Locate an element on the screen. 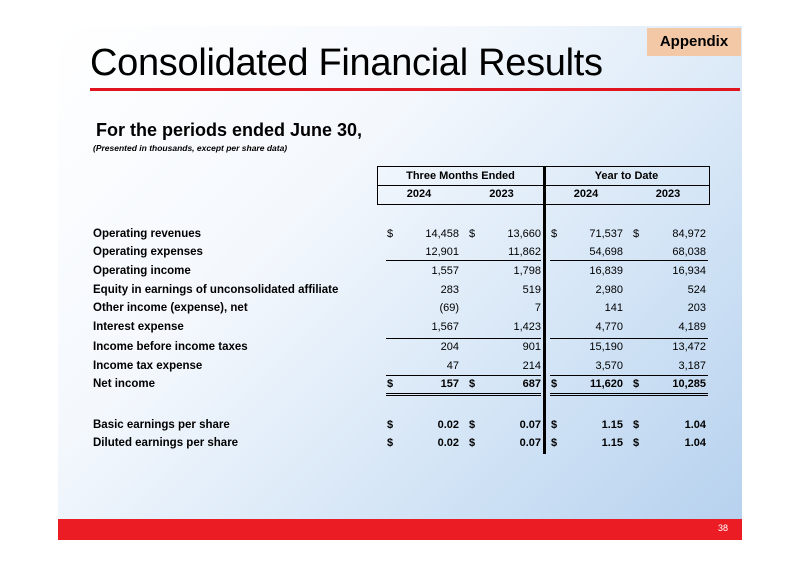  table-cell: 1,567 is located at coordinates (445, 327).